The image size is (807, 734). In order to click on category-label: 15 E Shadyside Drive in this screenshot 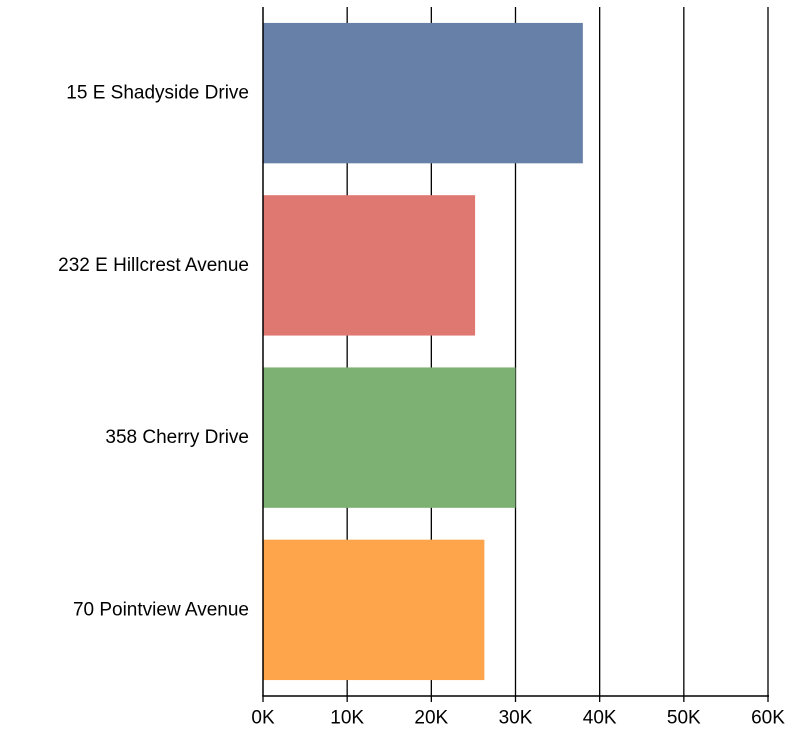, I will do `click(157, 93)`.